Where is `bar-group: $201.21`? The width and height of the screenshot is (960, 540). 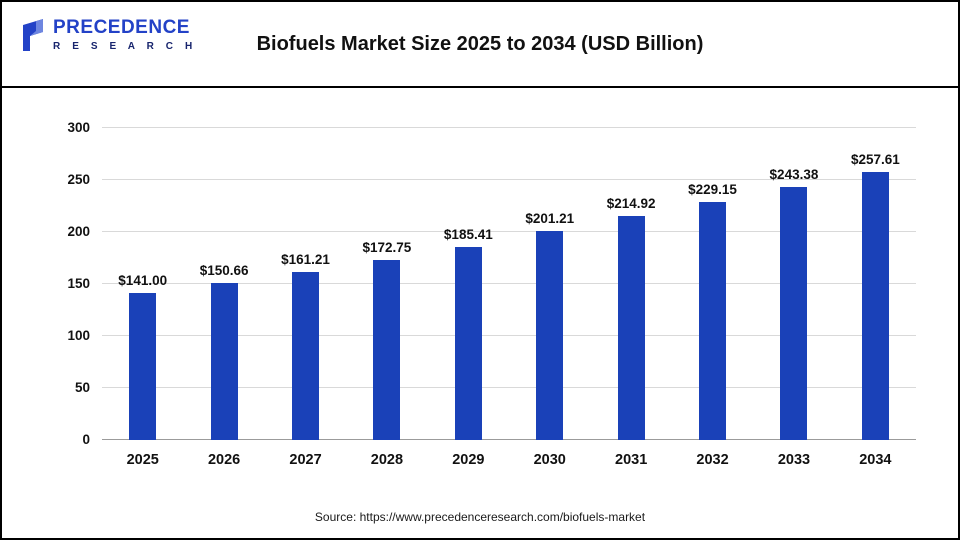 bar-group: $201.21 is located at coordinates (549, 284).